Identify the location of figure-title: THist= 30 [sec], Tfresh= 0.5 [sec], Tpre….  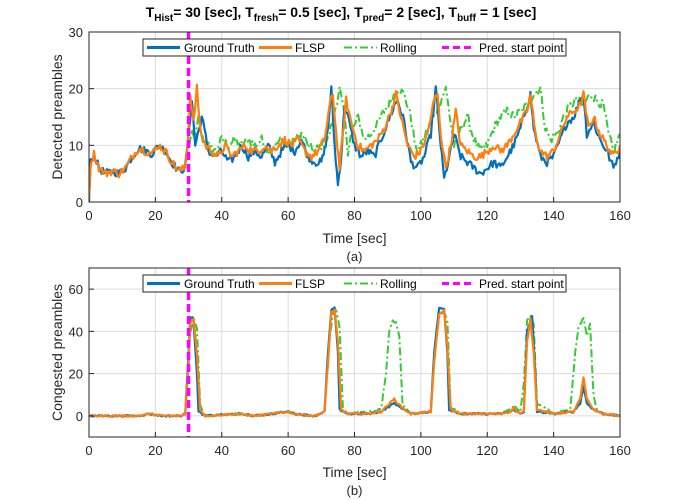
(341, 14).